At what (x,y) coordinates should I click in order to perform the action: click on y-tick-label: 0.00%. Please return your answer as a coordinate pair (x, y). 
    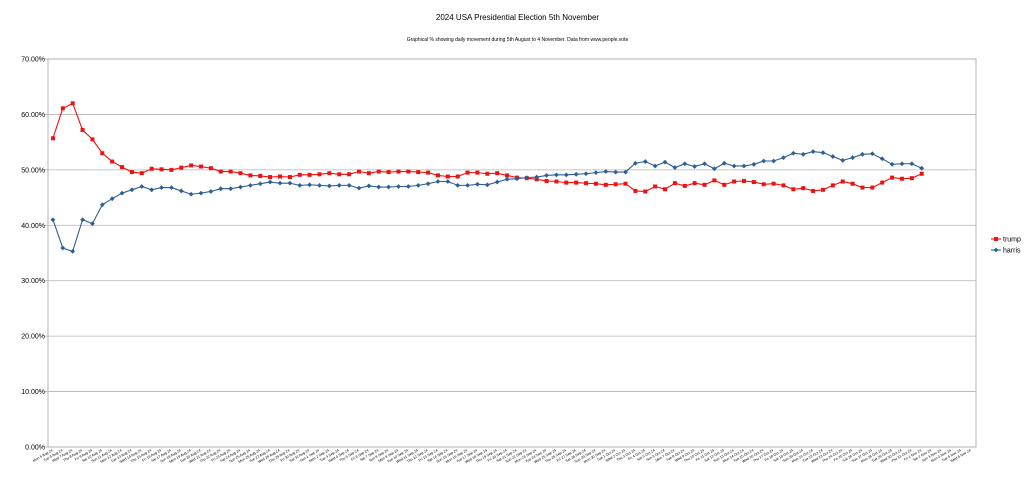
    Looking at the image, I should click on (35, 448).